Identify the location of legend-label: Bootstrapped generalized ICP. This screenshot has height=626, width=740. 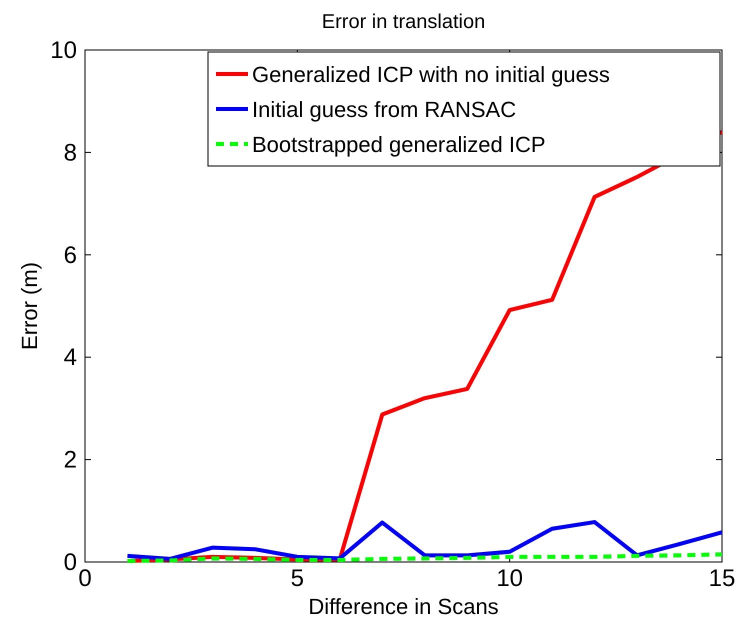
(399, 144).